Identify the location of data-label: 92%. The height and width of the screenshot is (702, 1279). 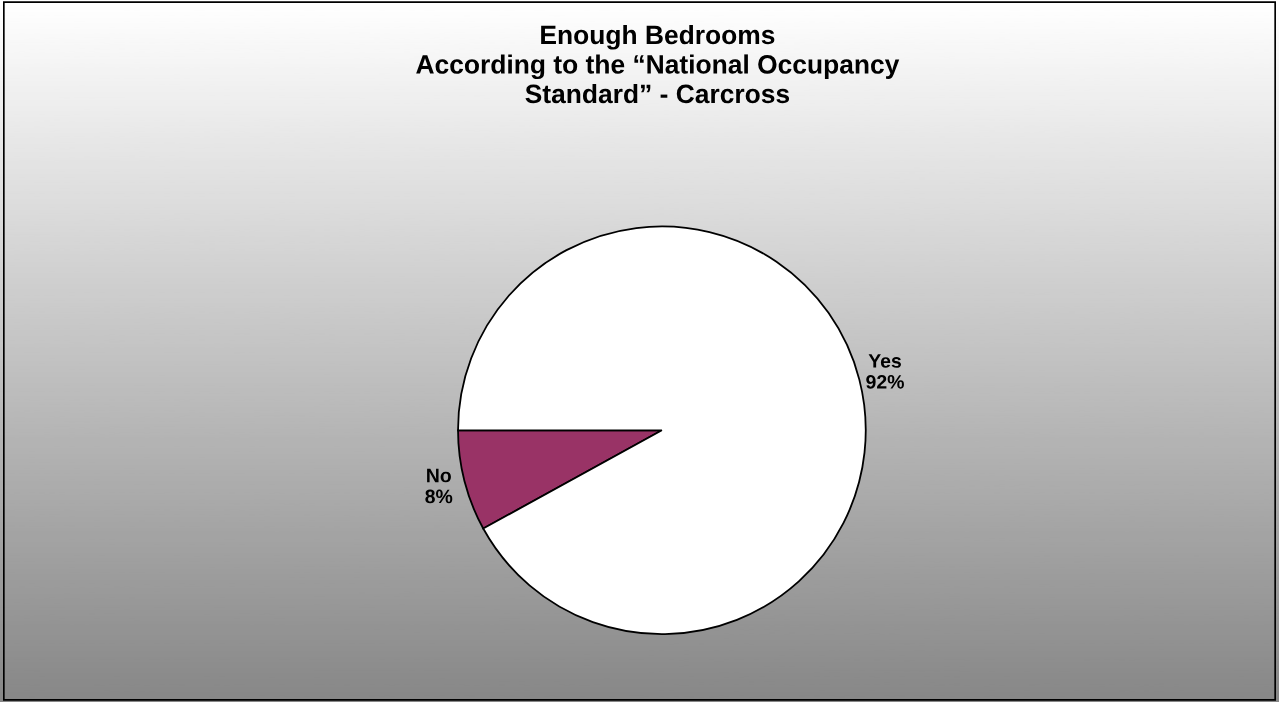
(885, 381).